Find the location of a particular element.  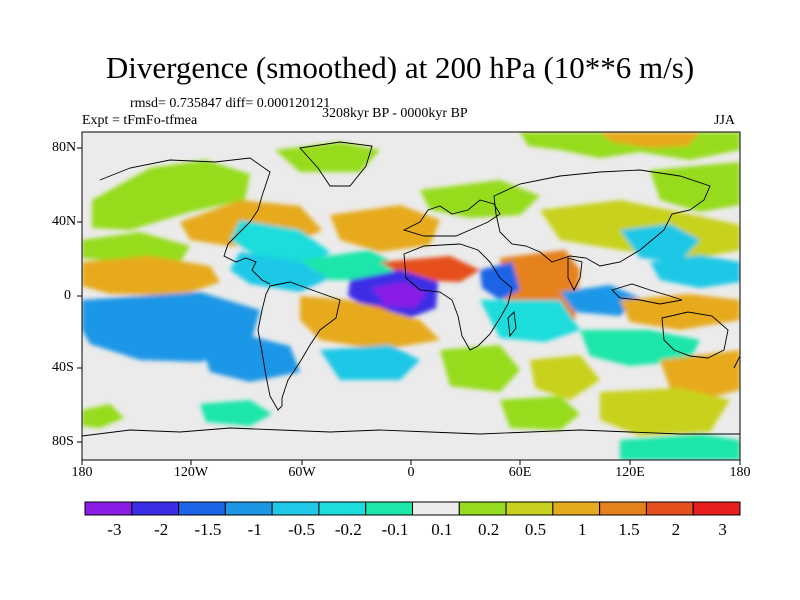

field-orange-central-pacific is located at coordinates (151, 276).